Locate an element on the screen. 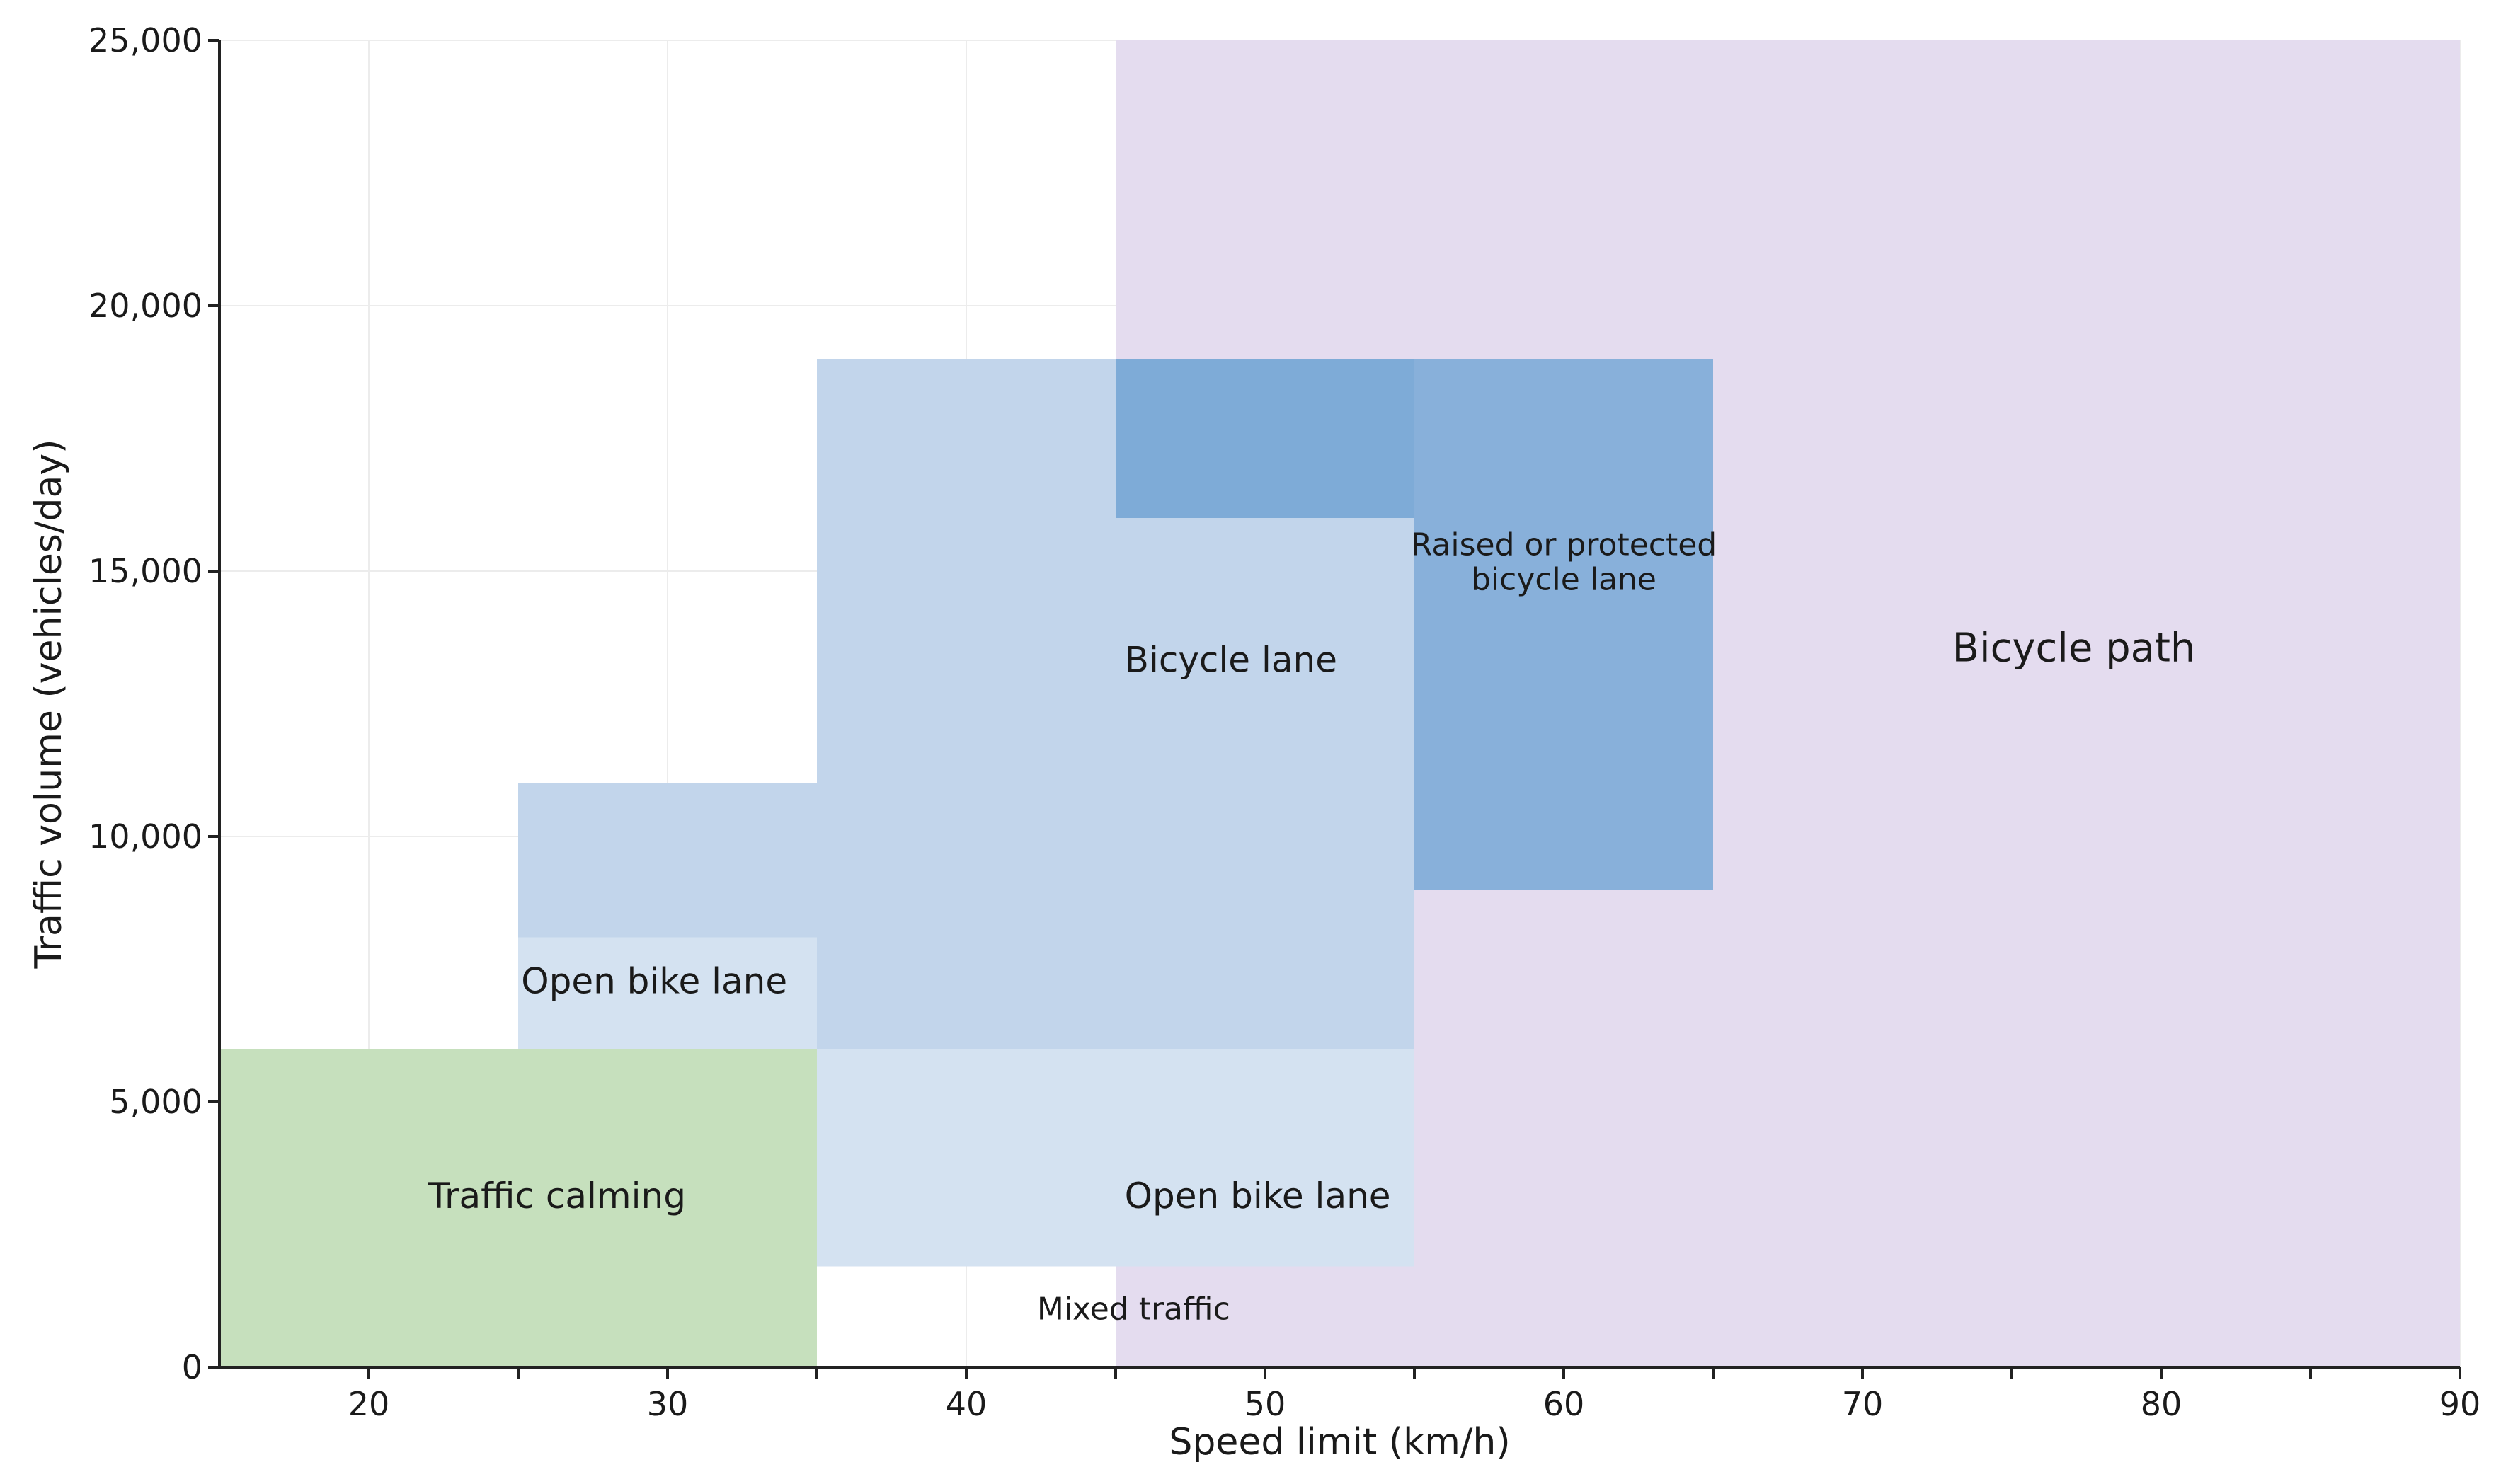 The image size is (2501, 1484). y-tick-label: 0 is located at coordinates (192, 1367).